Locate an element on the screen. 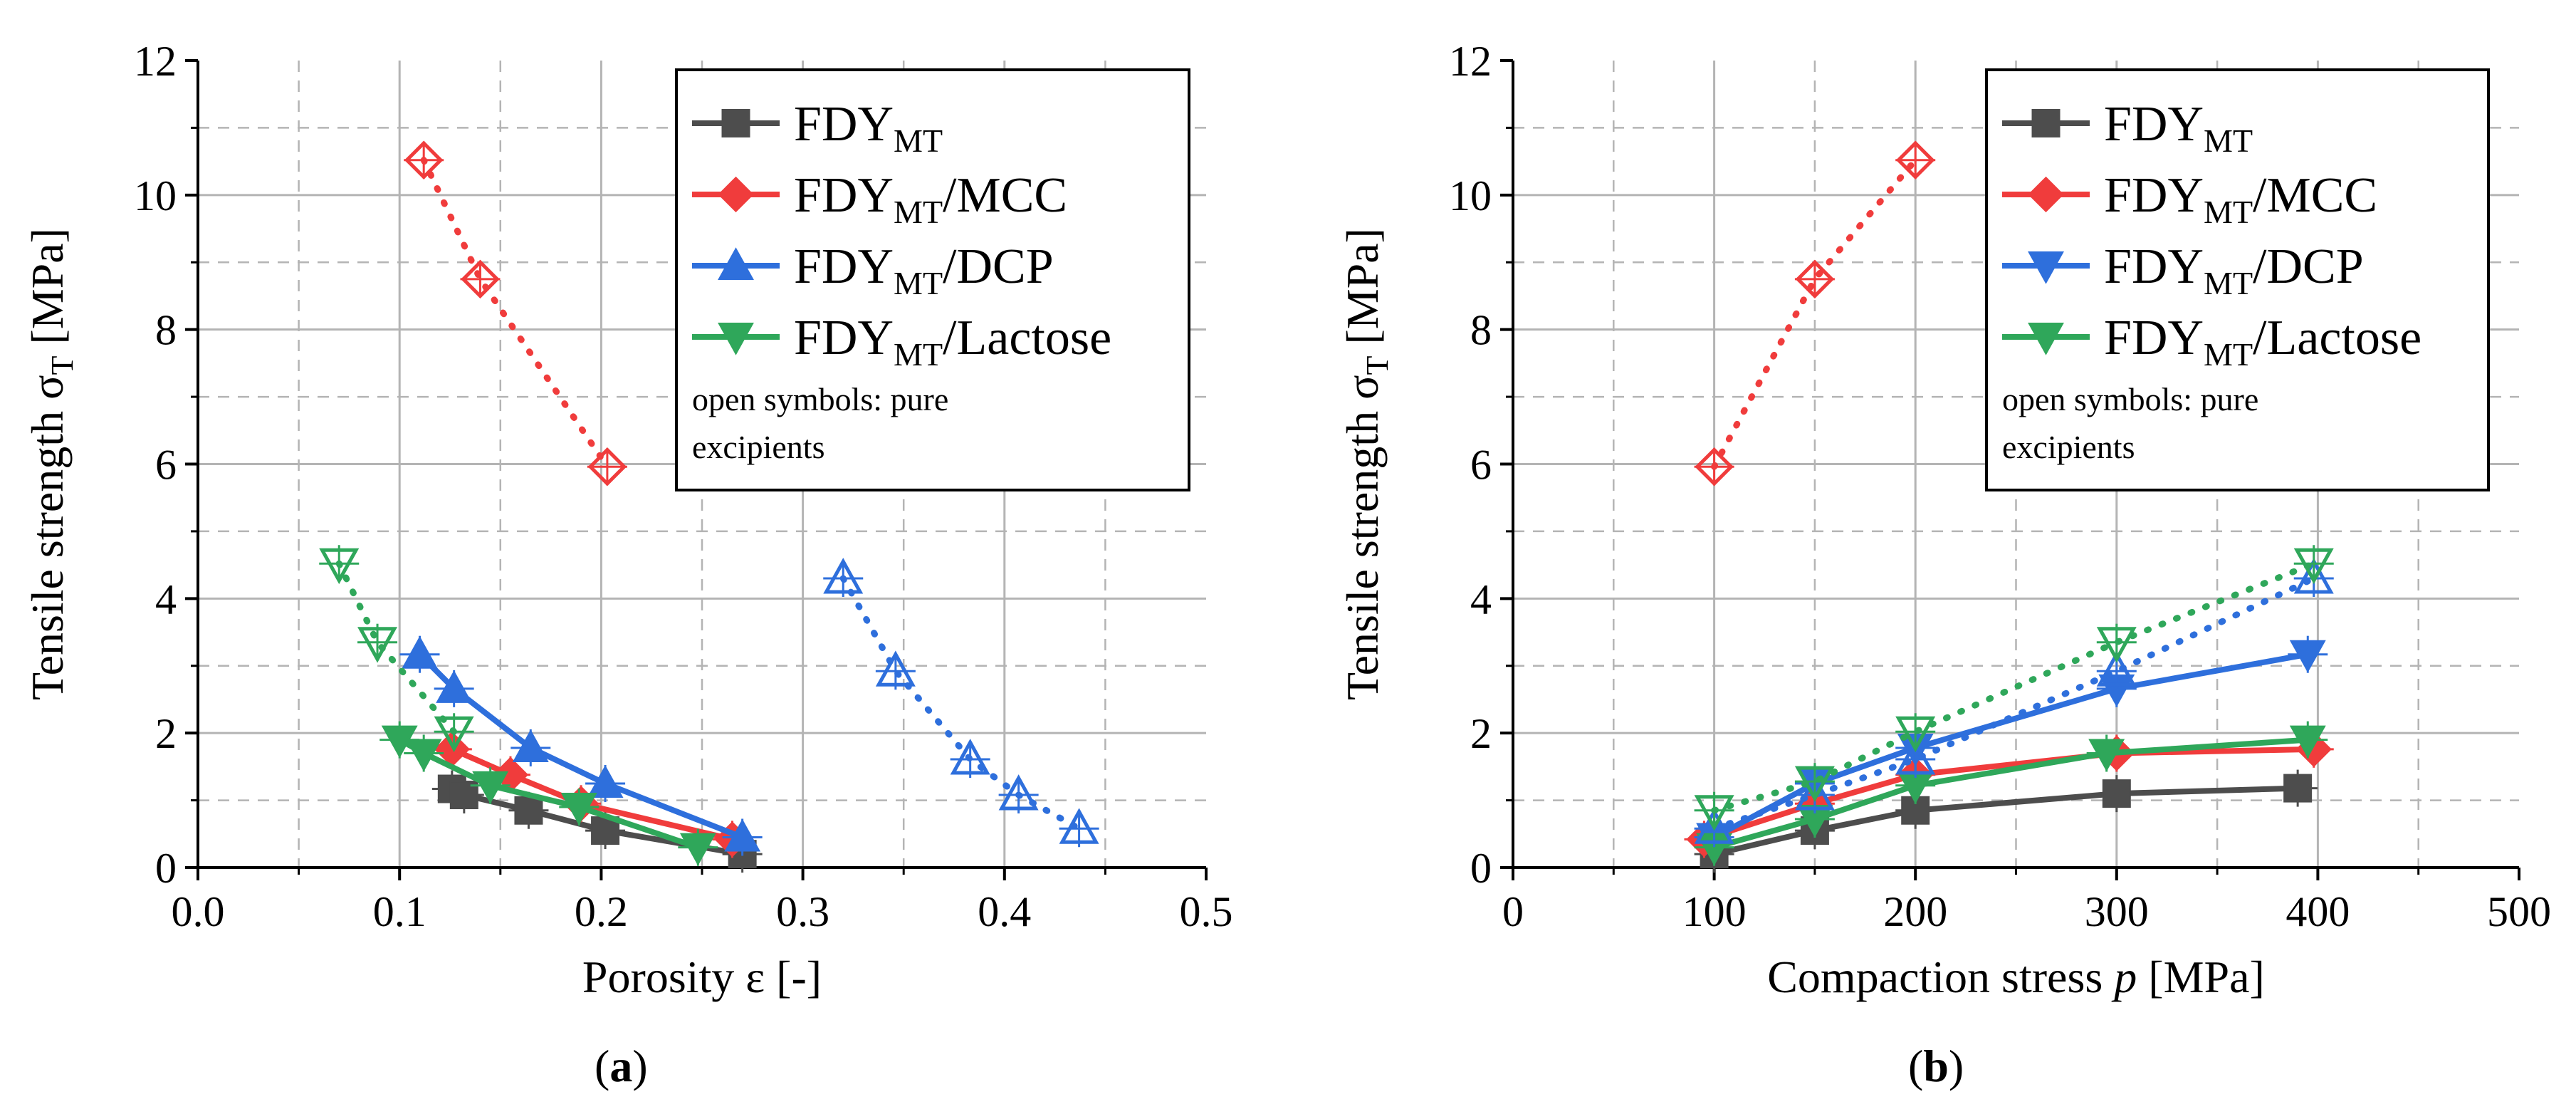 The image size is (2576, 1119). series-lactose-pure- is located at coordinates (396, 649).